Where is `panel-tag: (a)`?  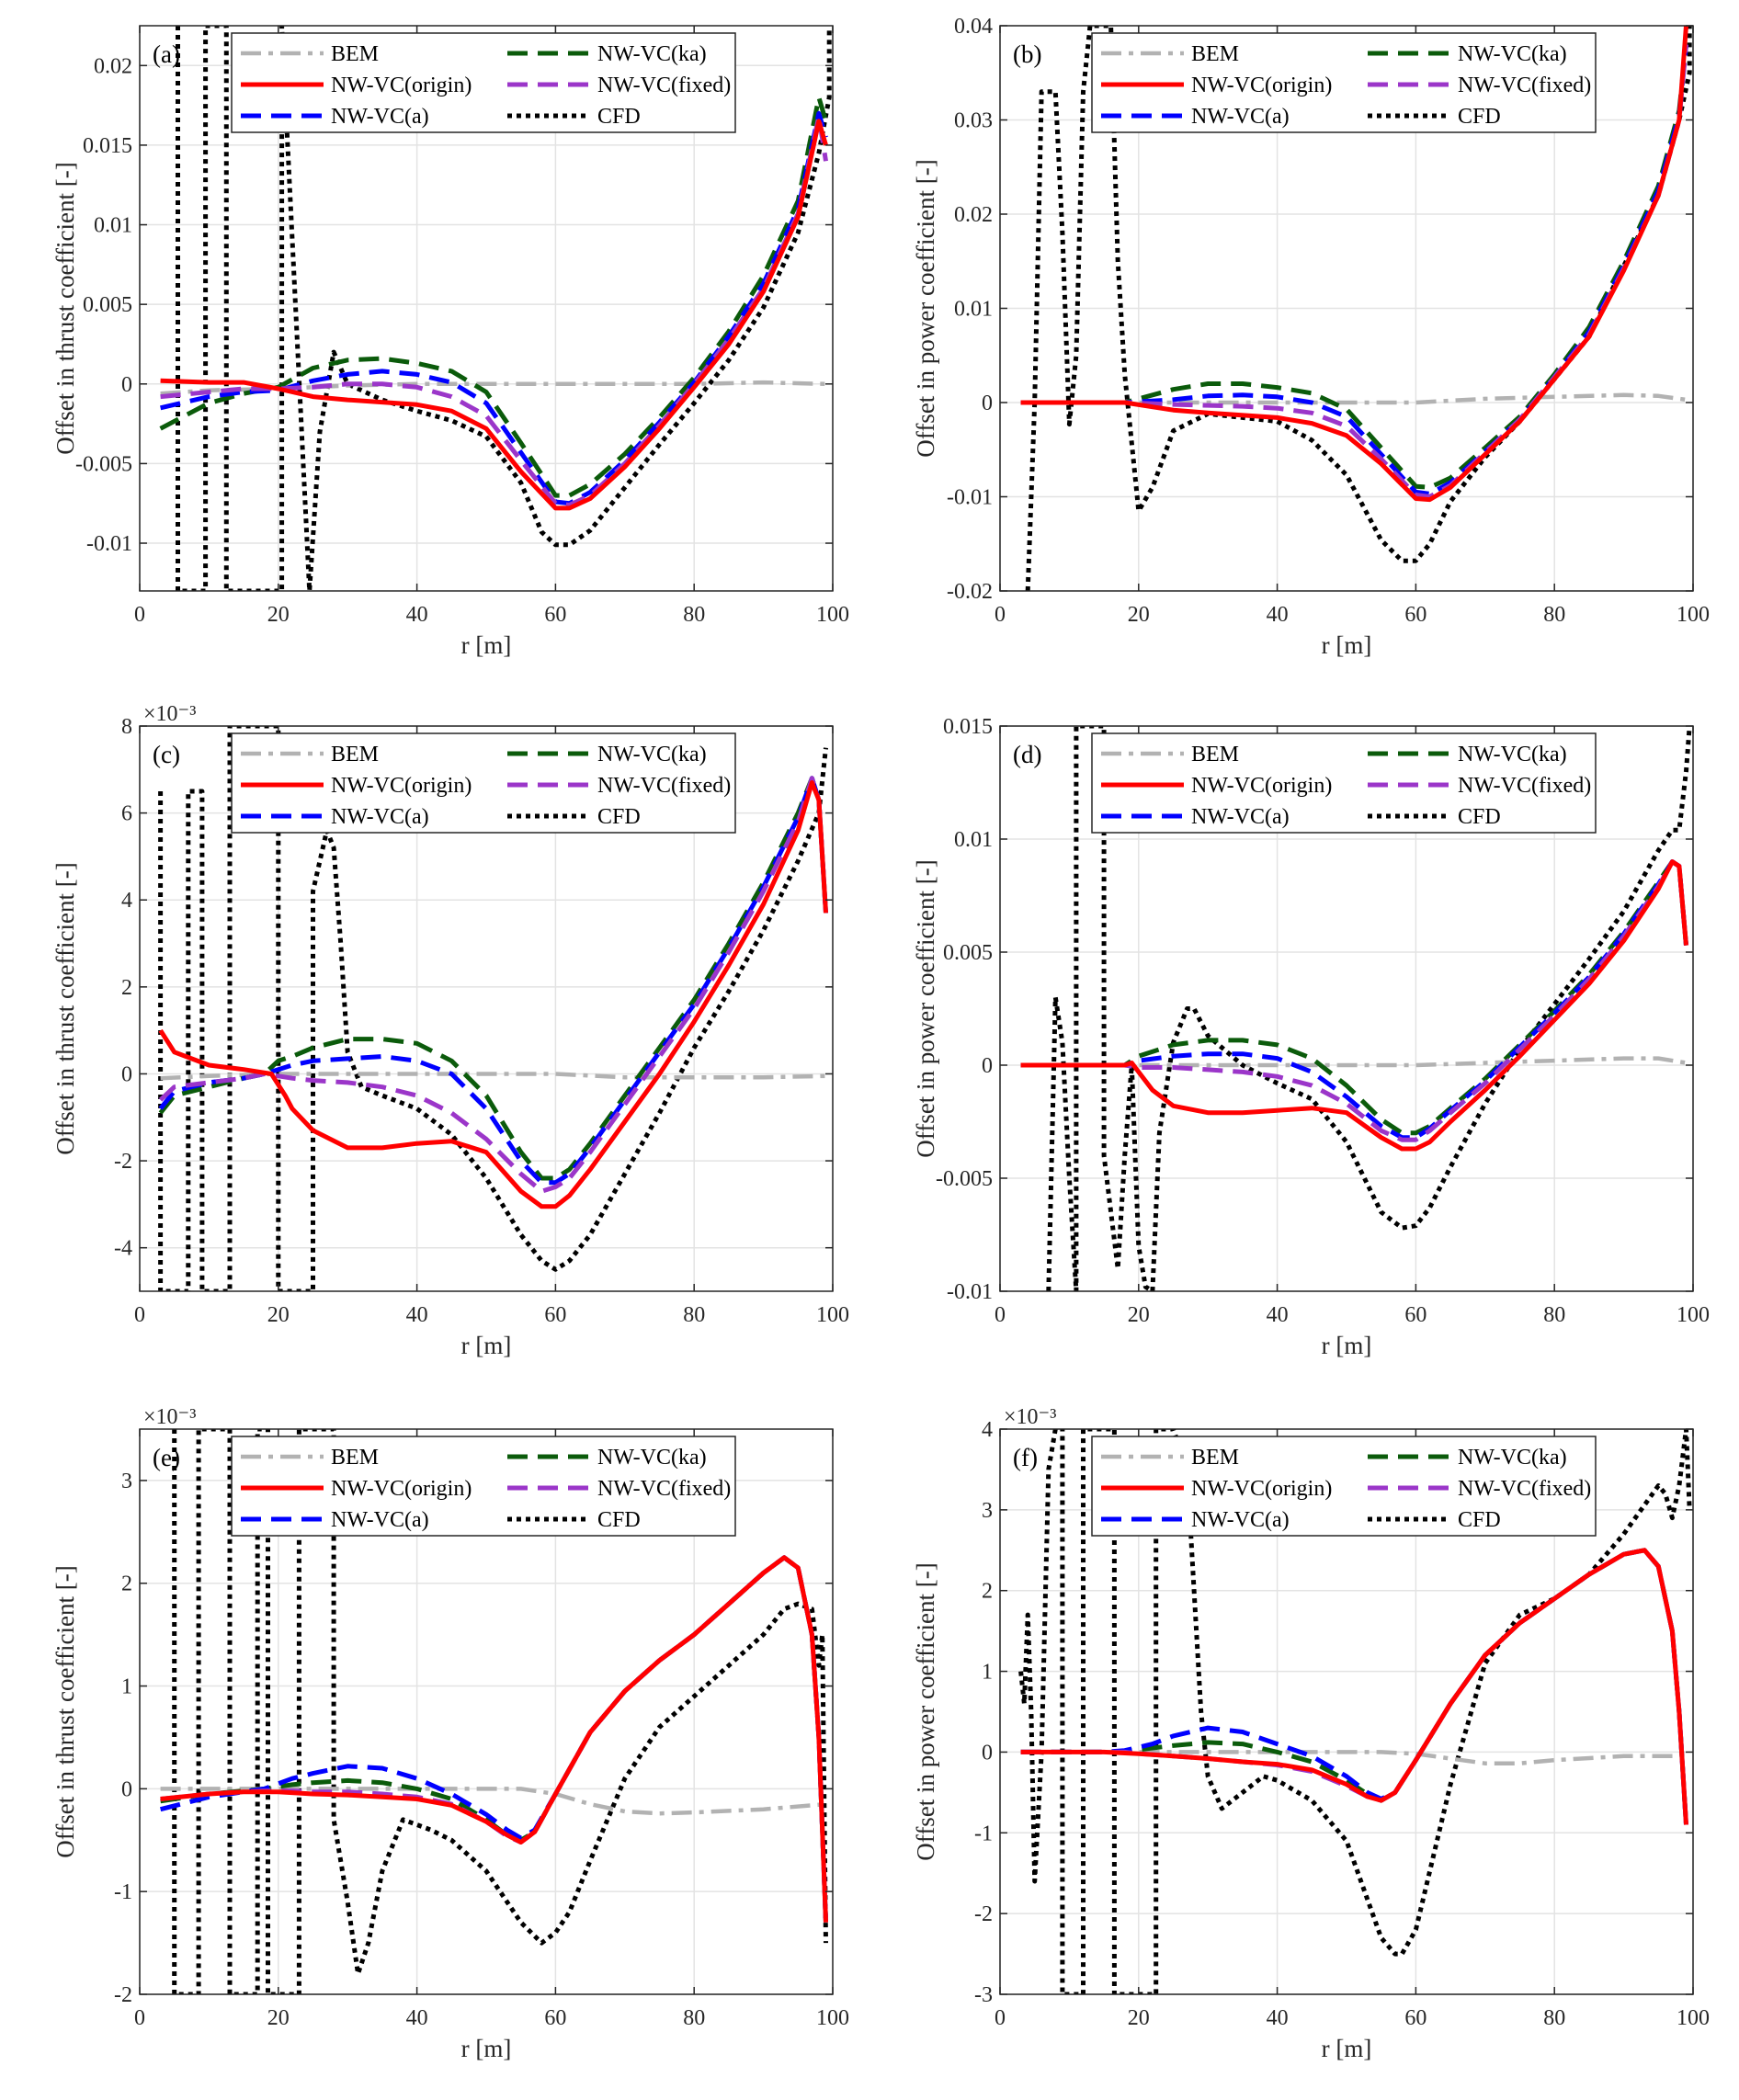 panel-tag: (a) is located at coordinates (166, 54).